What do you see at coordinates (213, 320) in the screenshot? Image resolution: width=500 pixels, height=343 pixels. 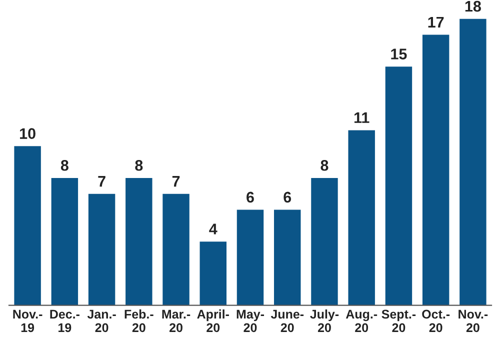 I see `x-tick-label: April- 20` at bounding box center [213, 320].